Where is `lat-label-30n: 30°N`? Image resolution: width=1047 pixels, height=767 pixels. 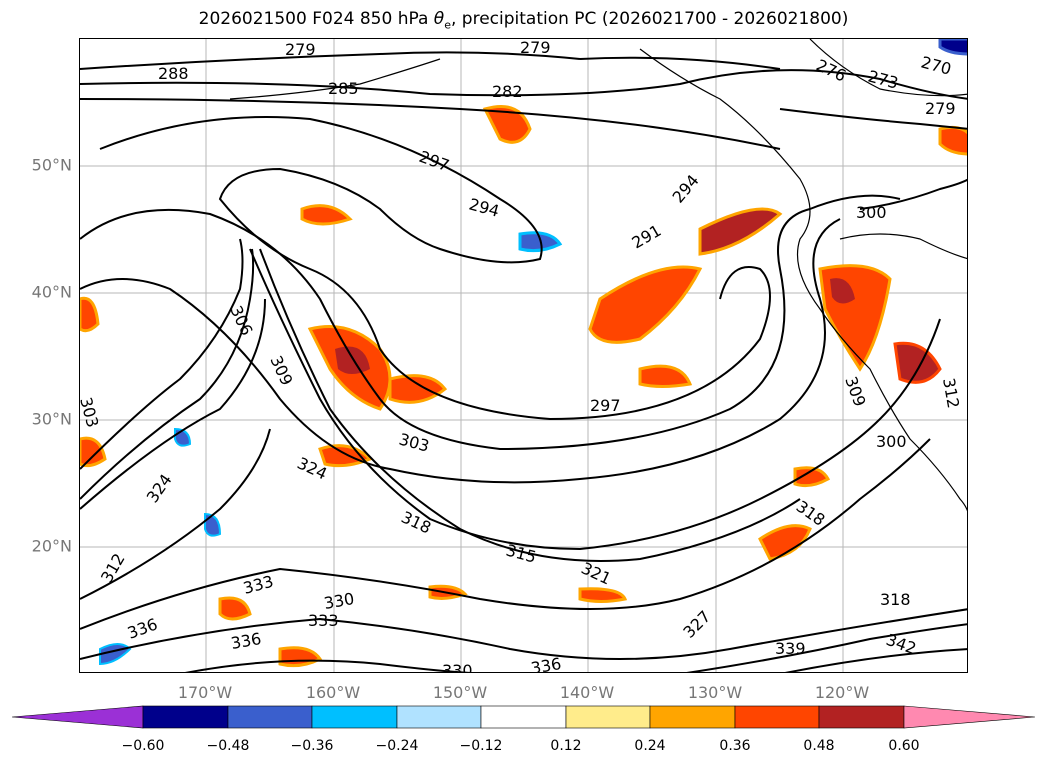
lat-label-30n: 30°N is located at coordinates (51, 419).